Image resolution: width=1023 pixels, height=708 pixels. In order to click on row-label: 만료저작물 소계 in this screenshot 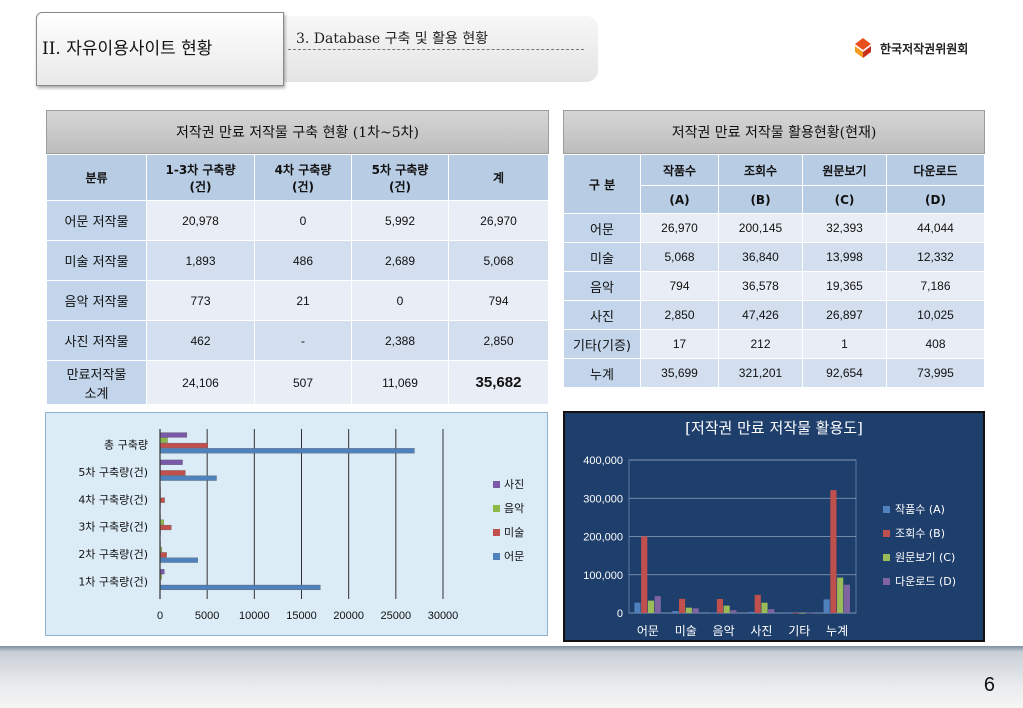, I will do `click(96, 382)`.